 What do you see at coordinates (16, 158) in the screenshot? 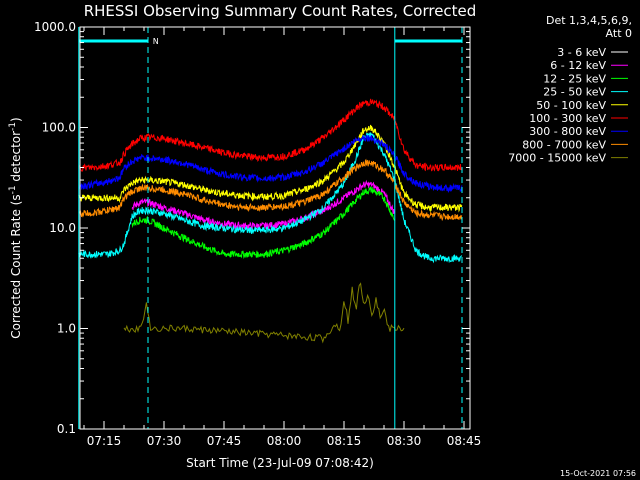
I see `y-axis-label-mid: detector` at bounding box center [16, 158].